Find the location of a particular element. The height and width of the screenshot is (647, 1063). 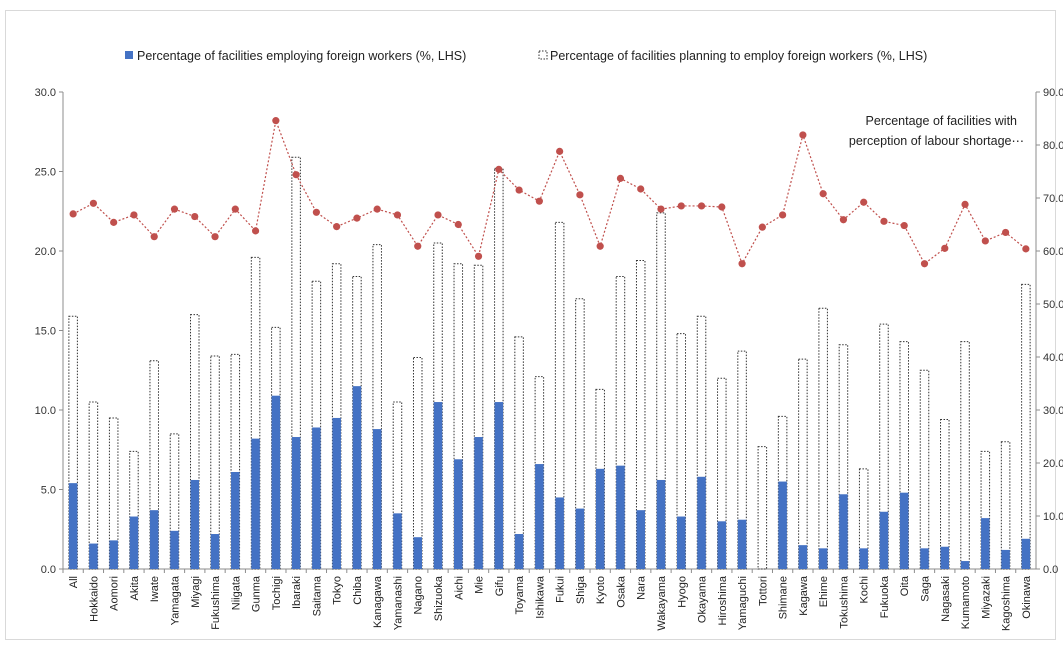

x-tick-label: Toyama is located at coordinates (520, 594).